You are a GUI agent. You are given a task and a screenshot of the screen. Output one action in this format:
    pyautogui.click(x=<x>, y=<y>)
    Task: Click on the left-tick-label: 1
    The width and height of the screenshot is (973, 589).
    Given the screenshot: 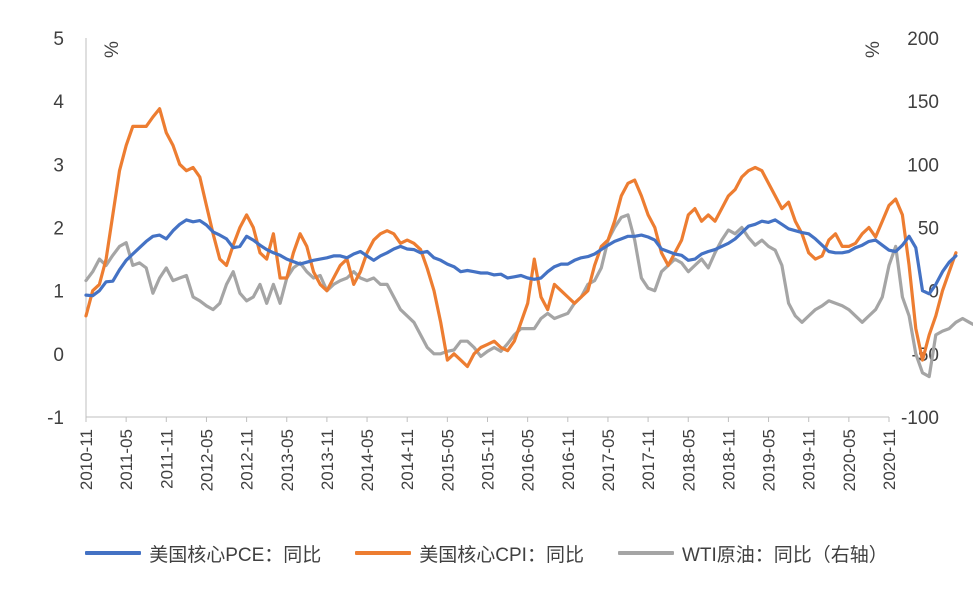 What is the action you would take?
    pyautogui.click(x=58, y=292)
    